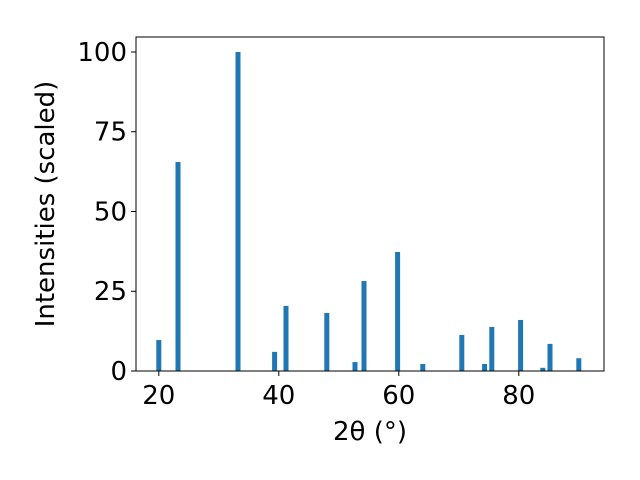  What do you see at coordinates (110, 212) in the screenshot?
I see `y-tick-label: 50` at bounding box center [110, 212].